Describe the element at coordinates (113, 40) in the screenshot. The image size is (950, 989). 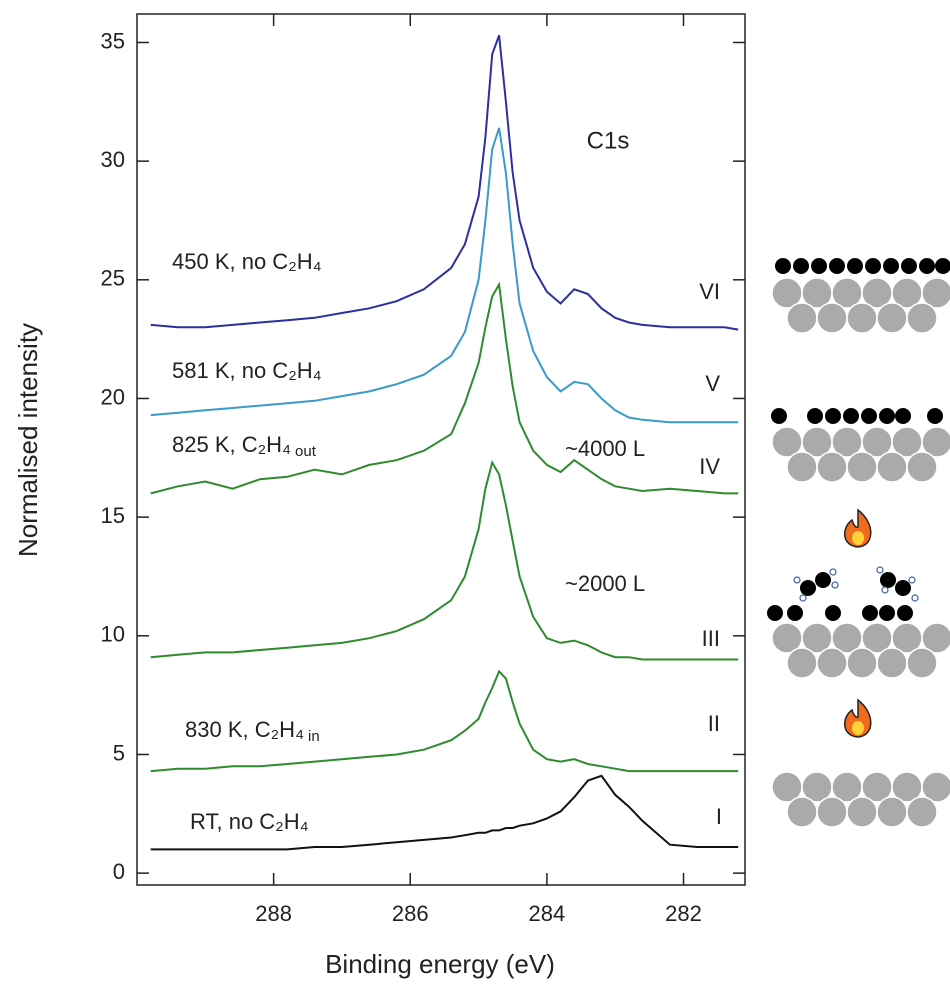
I see `y-tick-label: 35` at that location.